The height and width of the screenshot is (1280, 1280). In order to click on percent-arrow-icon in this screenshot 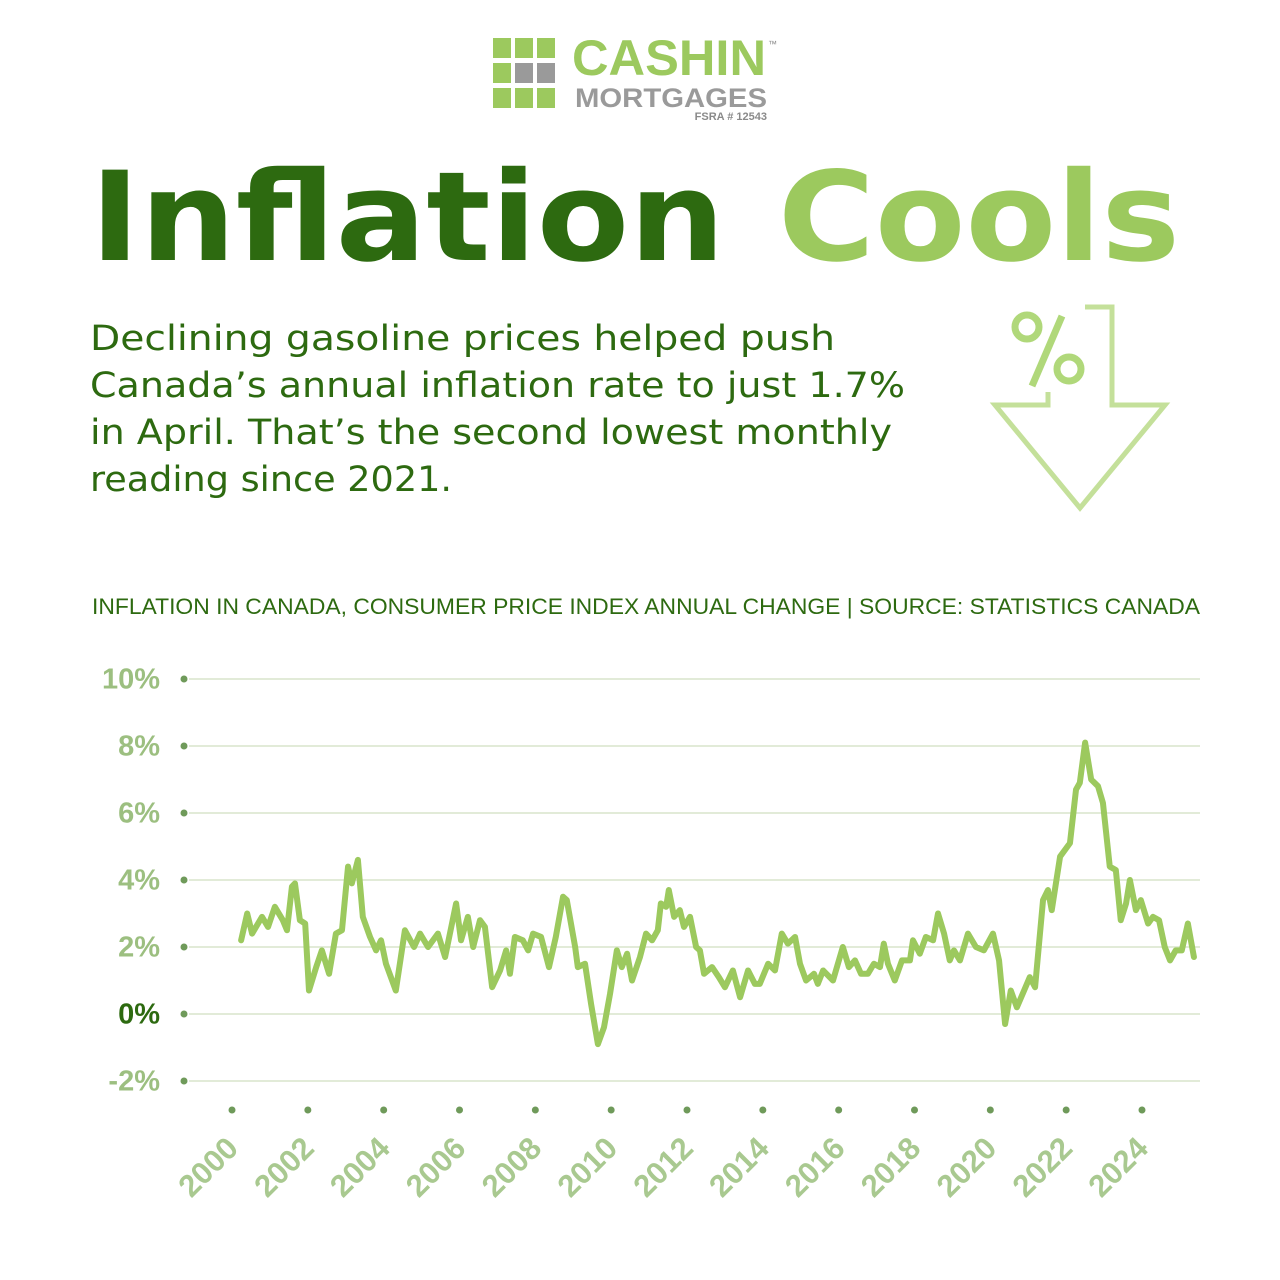, I will do `click(1080, 408)`.